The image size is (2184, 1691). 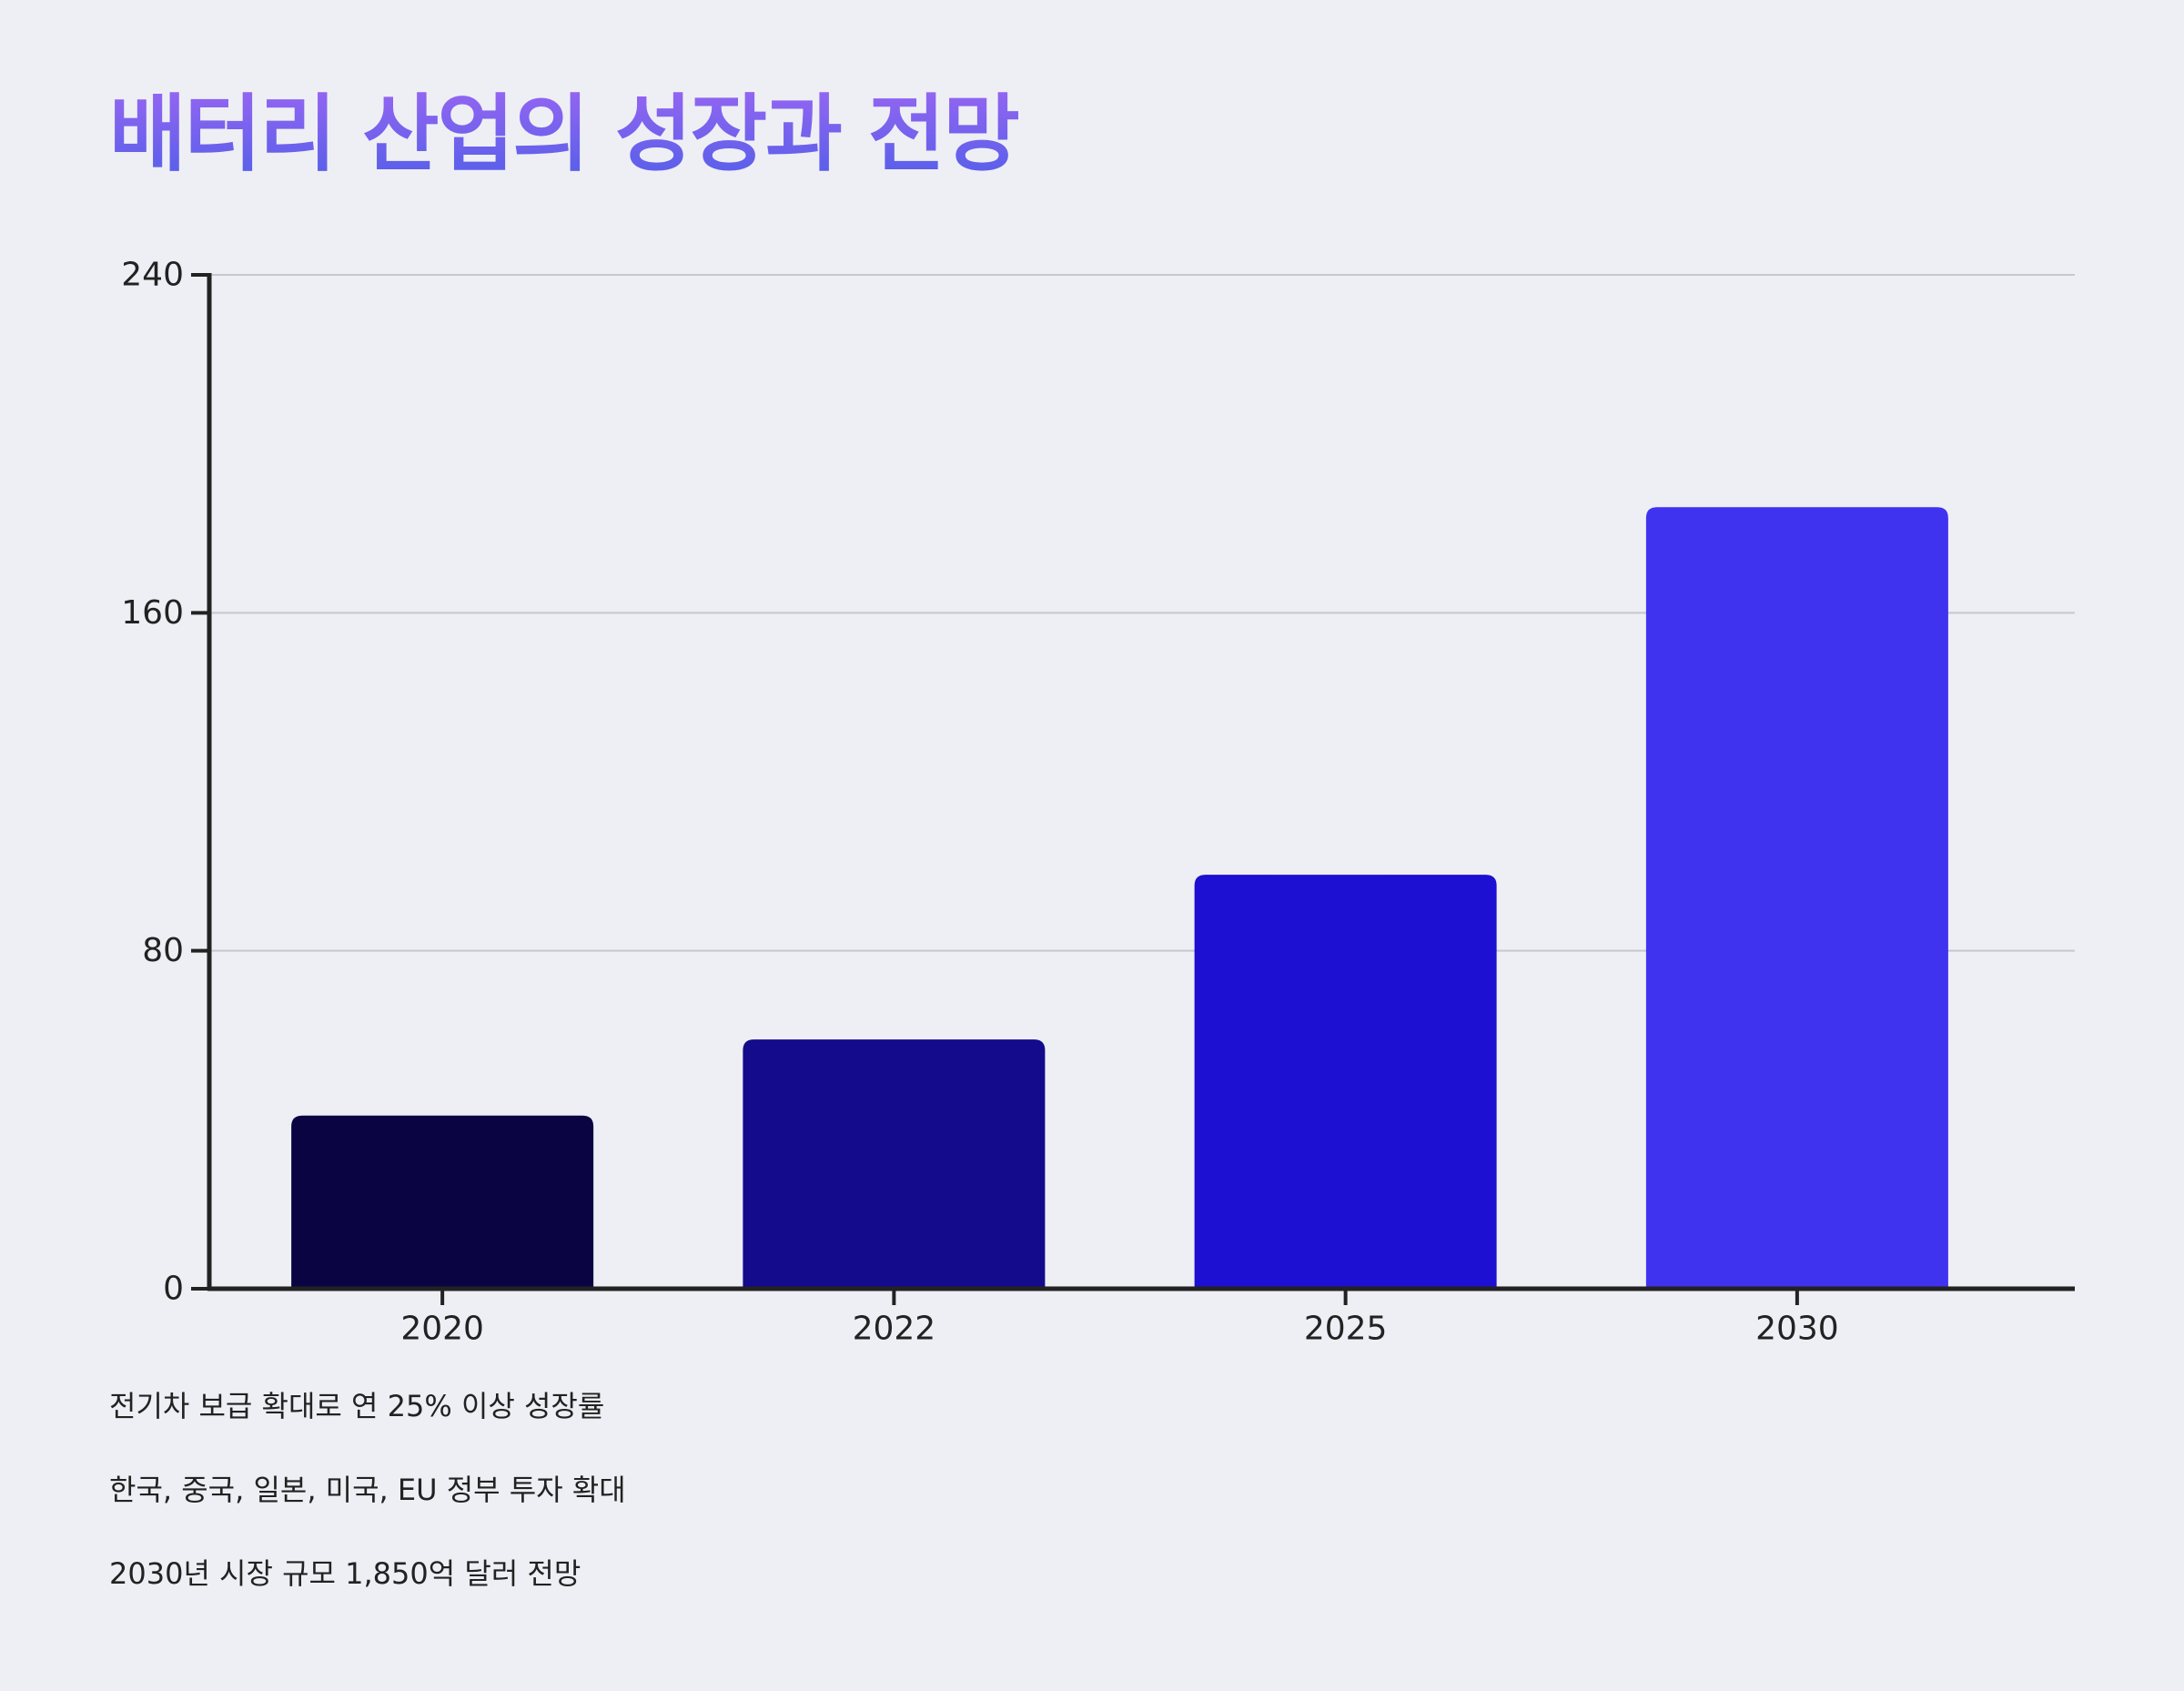 I want to click on note-item: 한국, 중국, 일본, 미국, EU 정부 투자 확대, so click(x=368, y=1490).